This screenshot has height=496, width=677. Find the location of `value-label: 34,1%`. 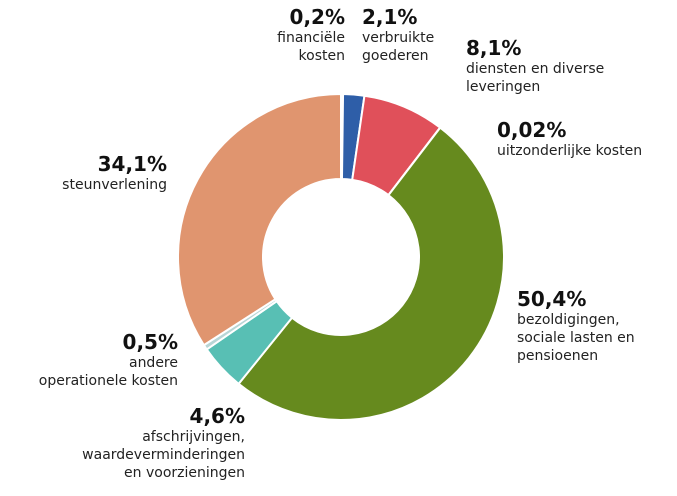

value-label: 34,1% is located at coordinates (132, 164).